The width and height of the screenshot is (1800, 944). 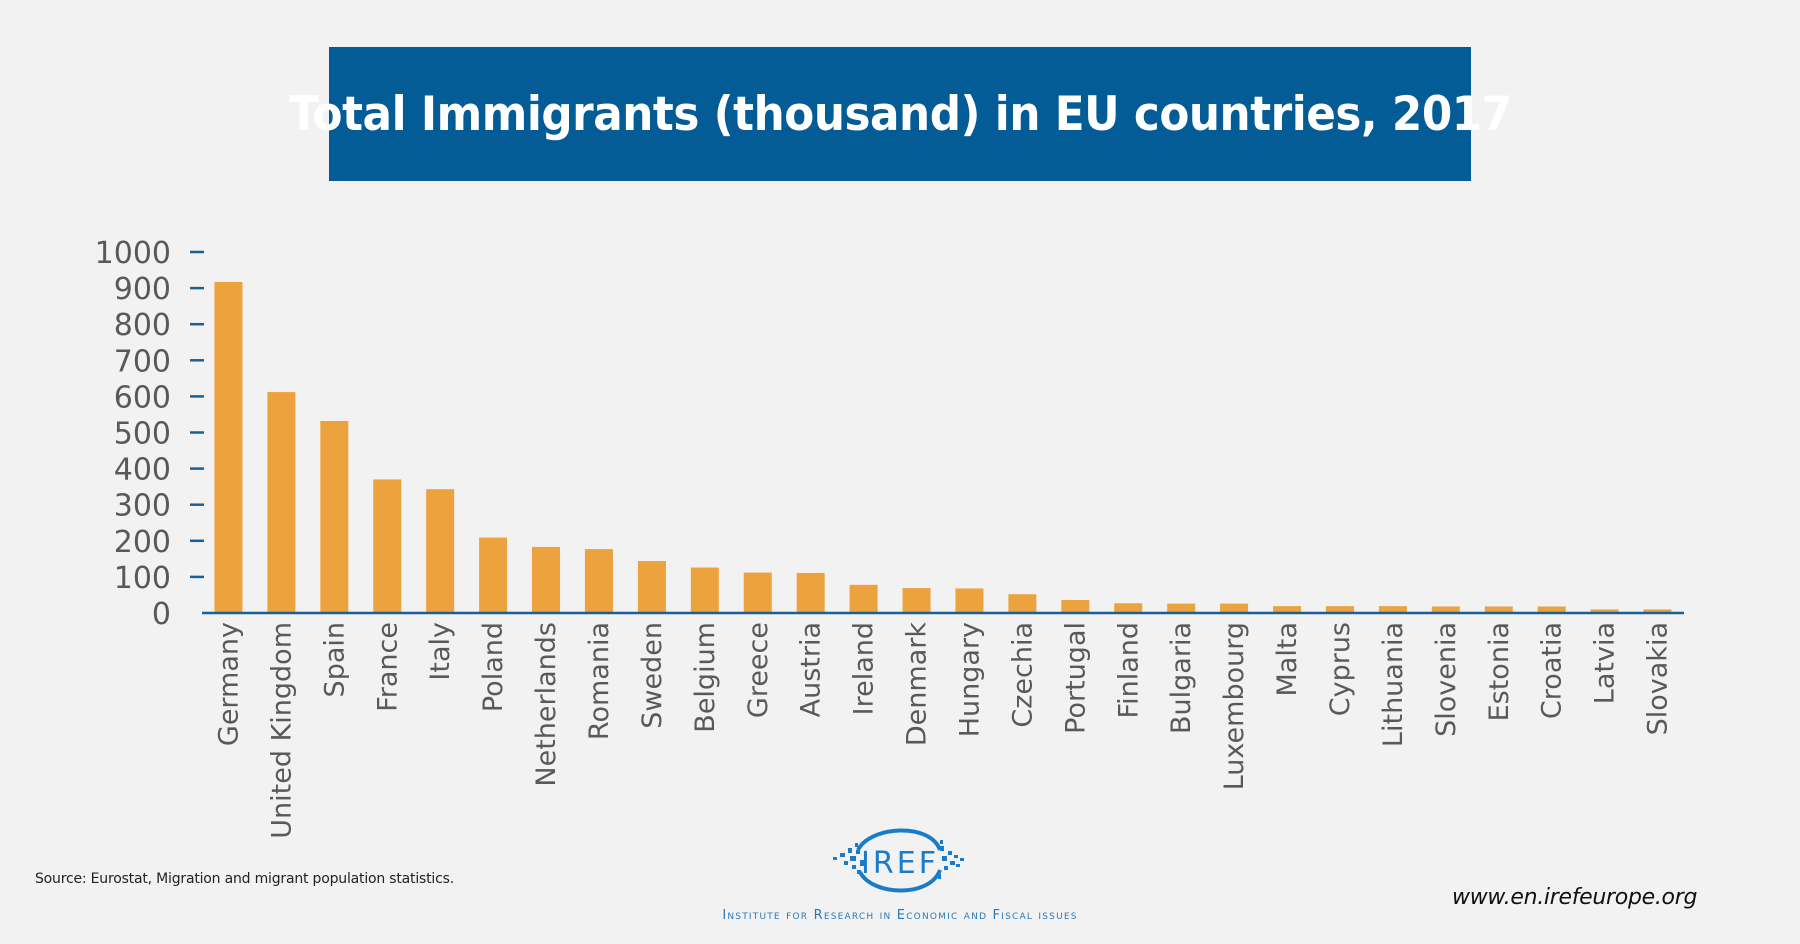 I want to click on bar-austria, so click(x=810, y=592).